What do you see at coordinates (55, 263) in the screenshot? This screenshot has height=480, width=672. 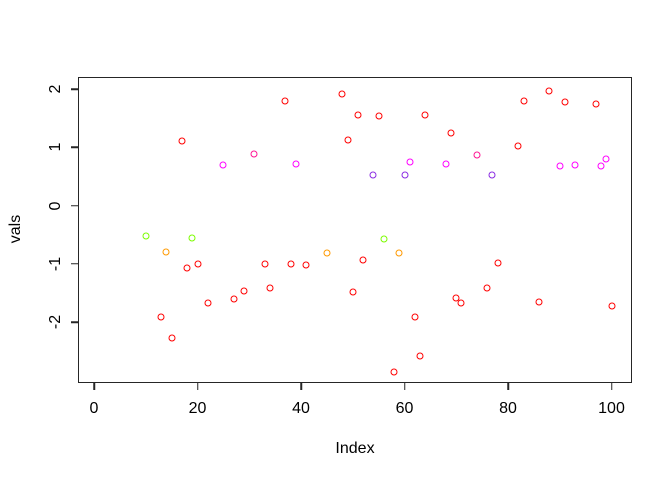 I see `y-axis-tick-label: -1` at bounding box center [55, 263].